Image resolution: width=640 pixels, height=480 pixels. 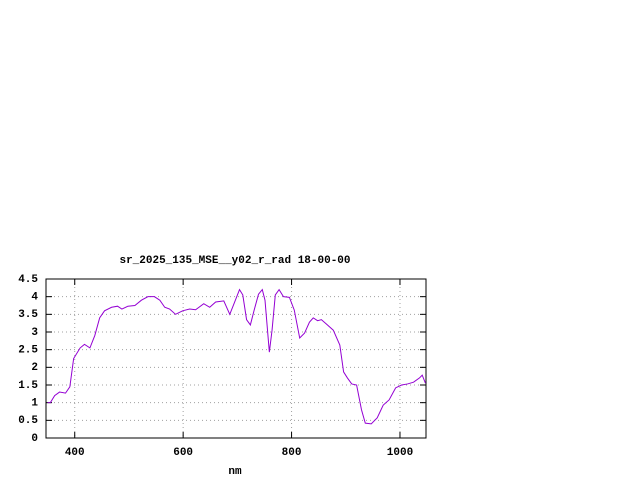 I want to click on y-tick-label: 2, so click(x=34, y=368).